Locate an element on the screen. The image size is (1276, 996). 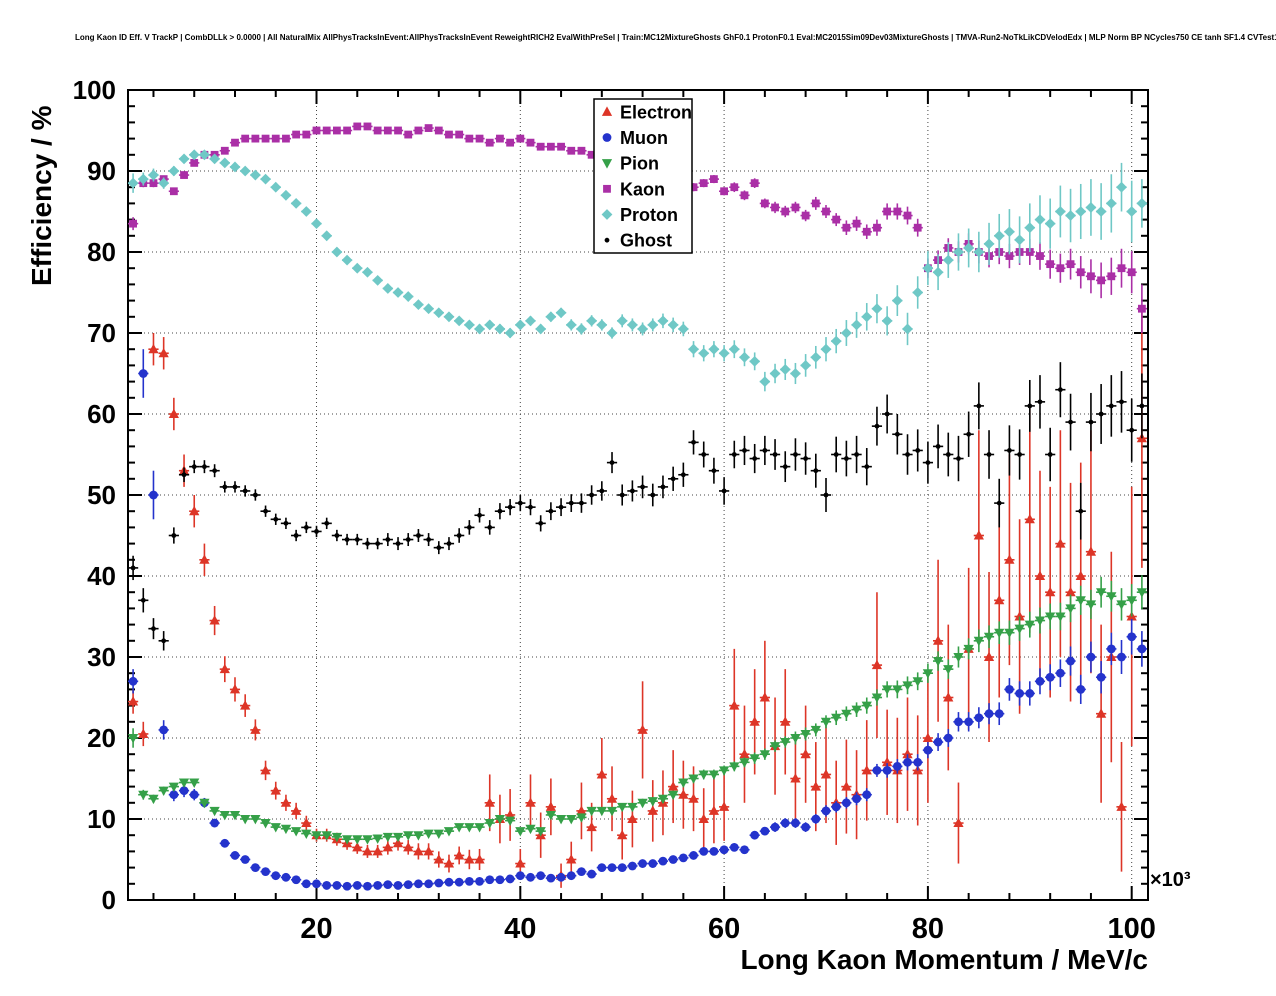
svg-text: 50 is located at coordinates (101, 495).